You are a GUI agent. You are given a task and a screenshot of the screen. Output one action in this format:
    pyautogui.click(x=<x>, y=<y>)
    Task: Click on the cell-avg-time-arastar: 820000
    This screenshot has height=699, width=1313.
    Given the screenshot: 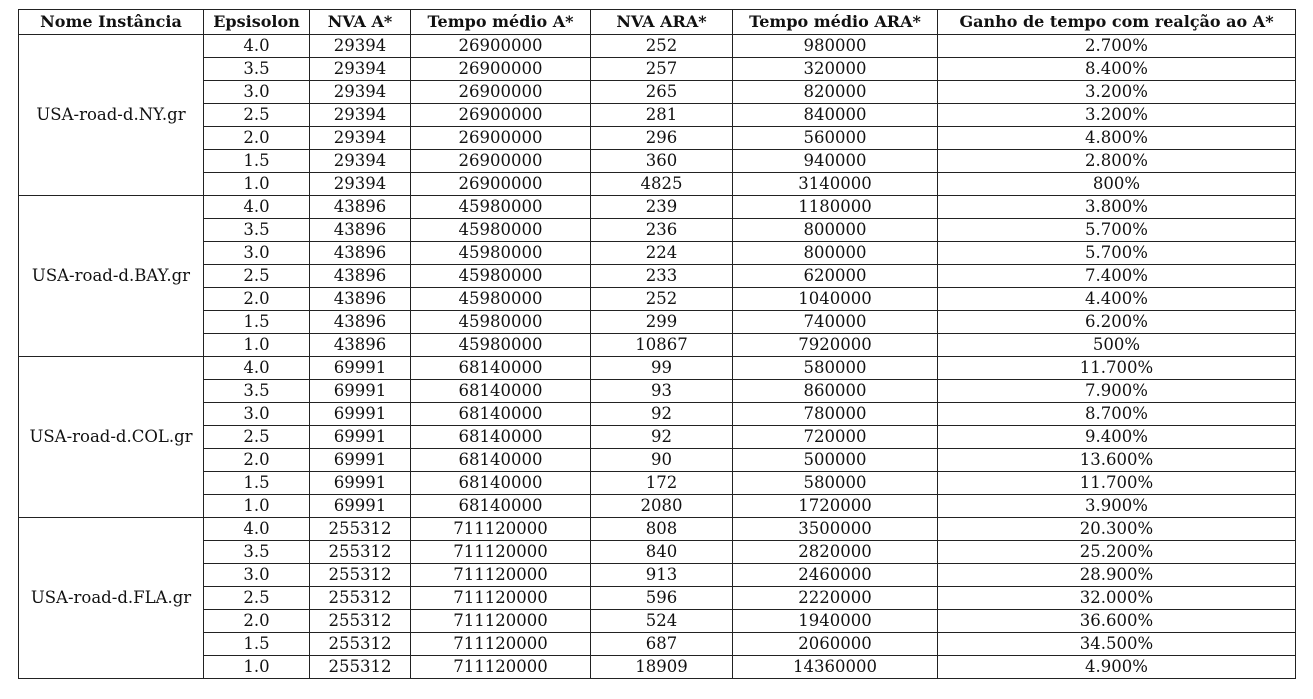 What is the action you would take?
    pyautogui.click(x=835, y=92)
    